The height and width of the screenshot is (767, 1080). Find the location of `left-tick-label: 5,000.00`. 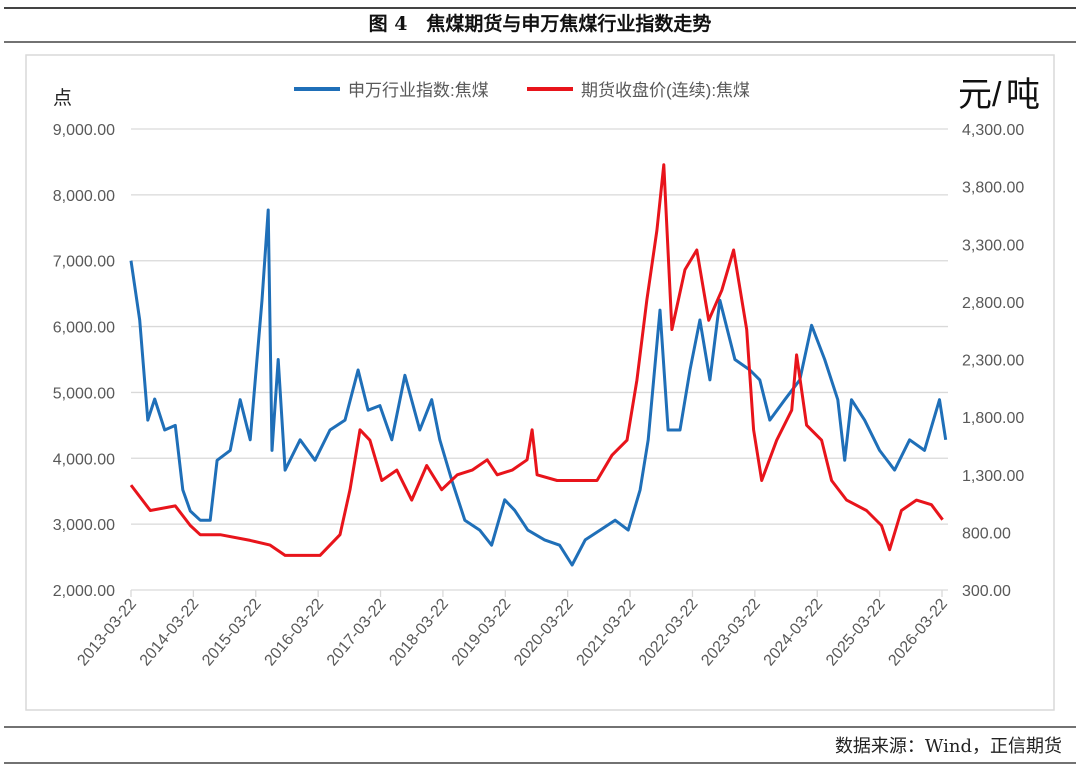

left-tick-label: 5,000.00 is located at coordinates (84, 393).